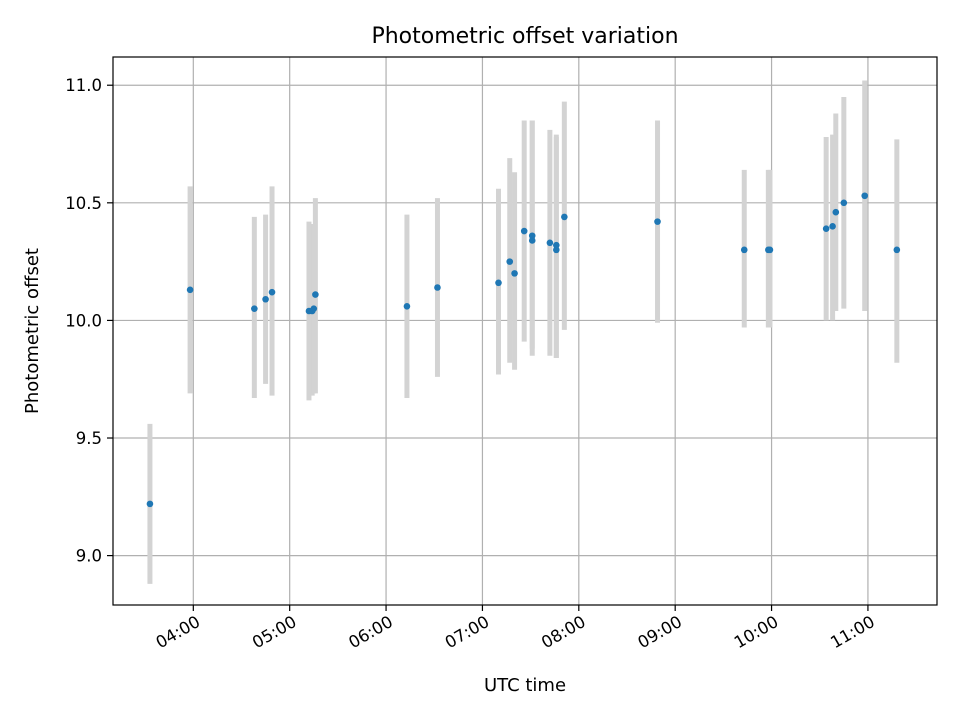 This screenshot has height=720, width=960. Describe the element at coordinates (524, 36) in the screenshot. I see `chart-title: Photometric offset variation` at that location.